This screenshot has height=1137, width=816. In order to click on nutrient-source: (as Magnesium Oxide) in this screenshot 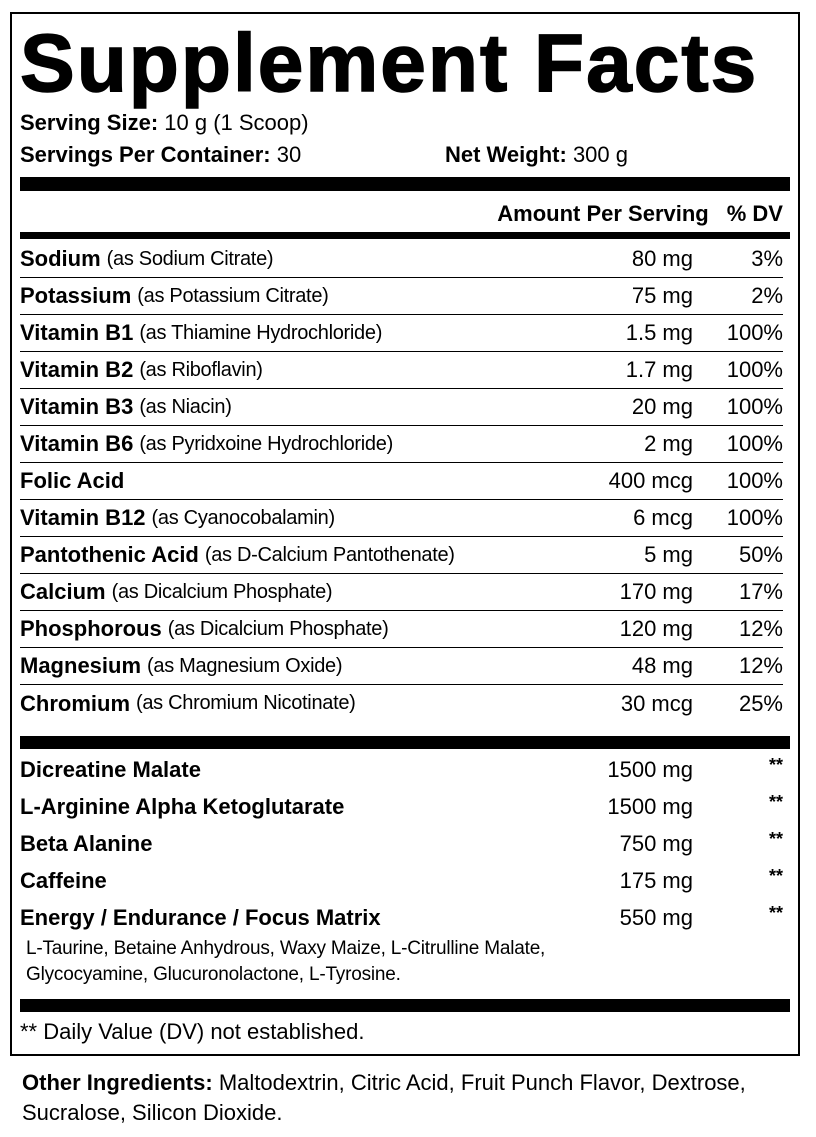, I will do `click(245, 665)`.